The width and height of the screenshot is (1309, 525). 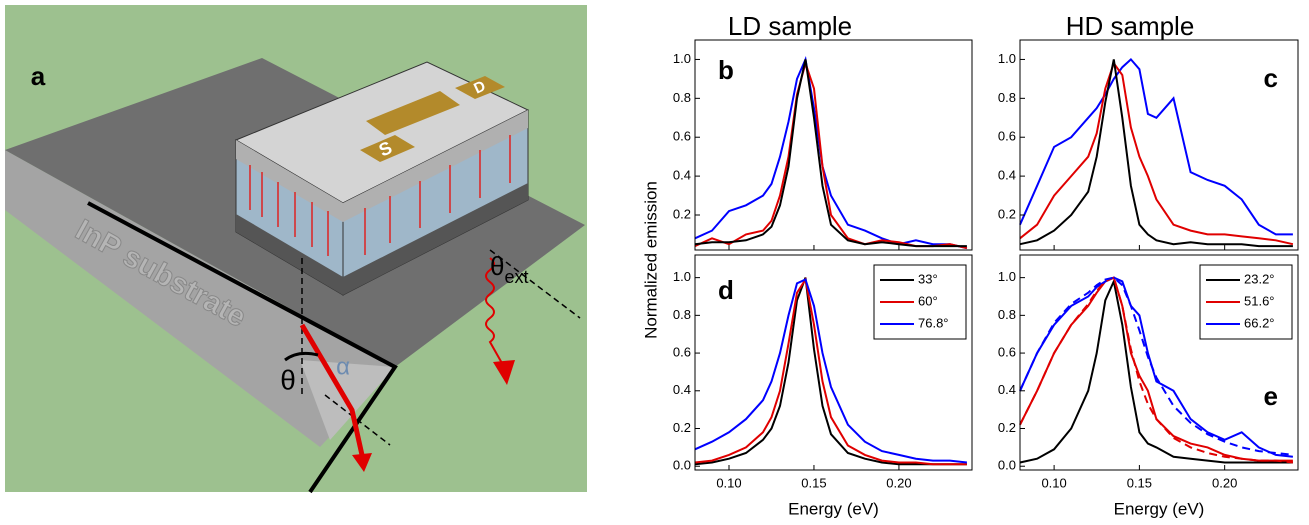 I want to click on panel-label: a, so click(x=38, y=76).